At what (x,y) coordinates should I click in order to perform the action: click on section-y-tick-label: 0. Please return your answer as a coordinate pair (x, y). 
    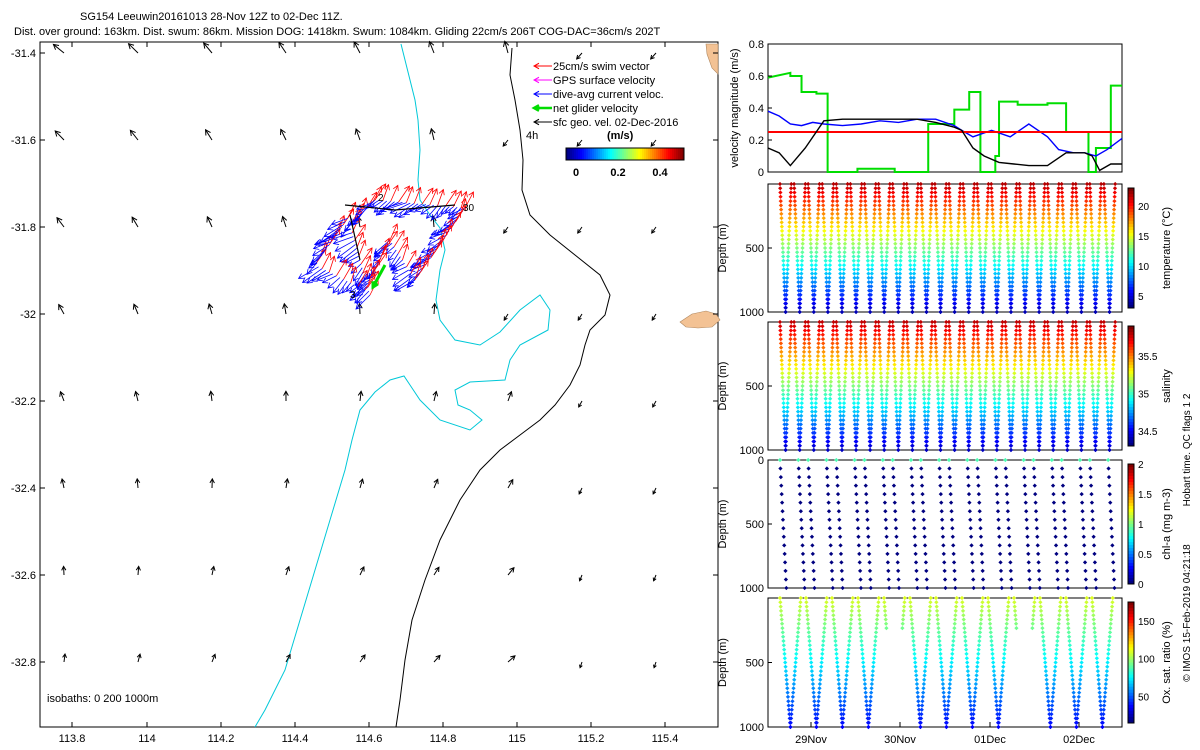
    Looking at the image, I should click on (761, 461).